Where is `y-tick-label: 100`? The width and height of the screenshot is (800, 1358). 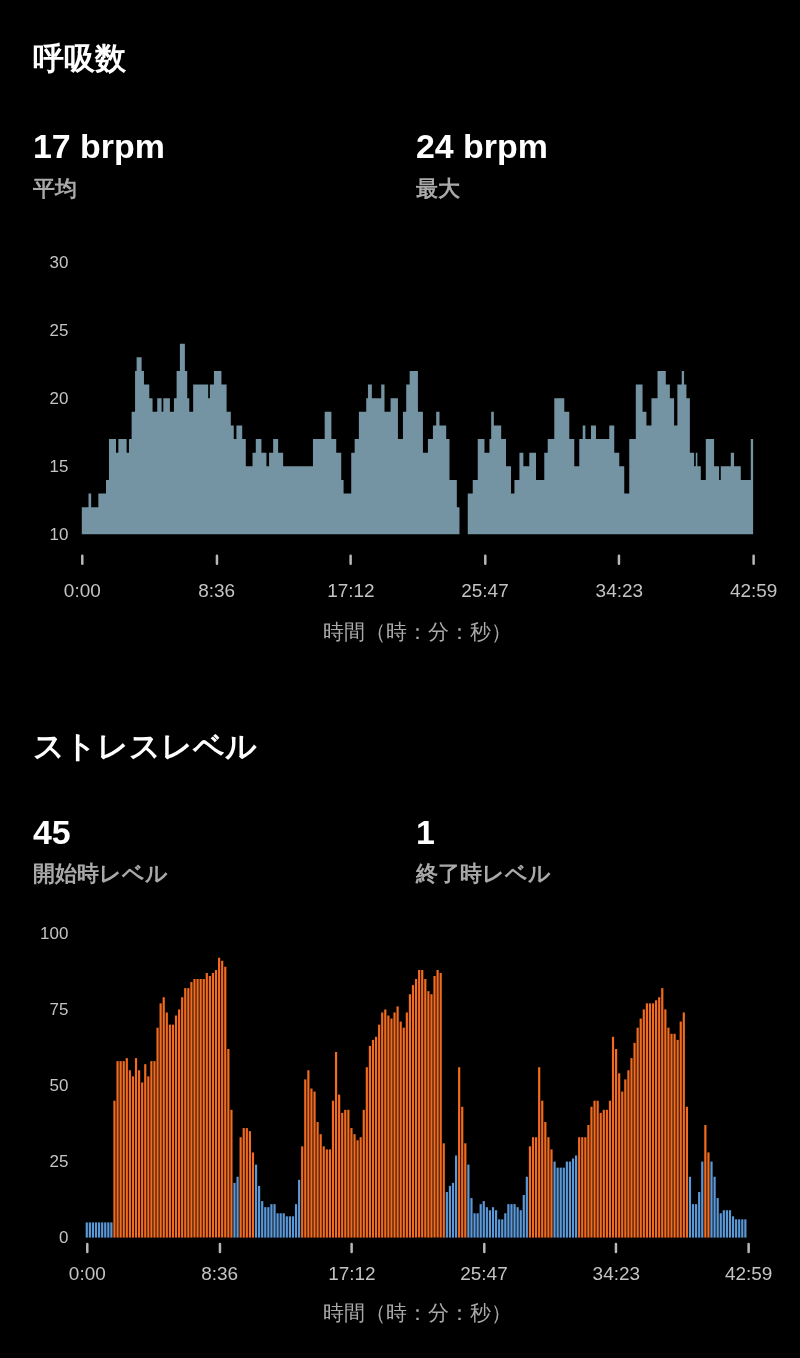
y-tick-label: 100 is located at coordinates (54, 933).